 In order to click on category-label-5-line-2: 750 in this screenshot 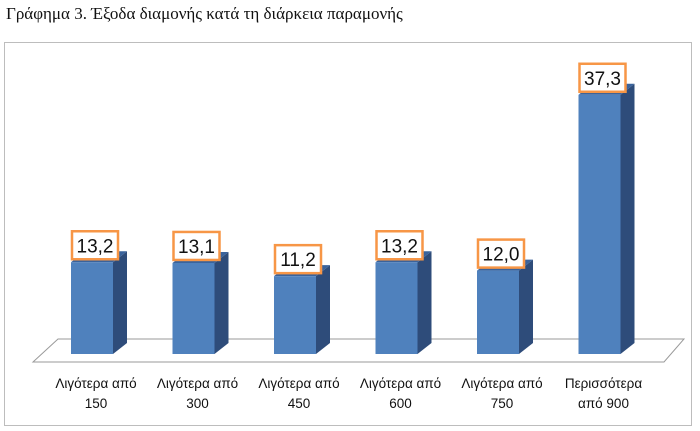, I will do `click(502, 403)`.